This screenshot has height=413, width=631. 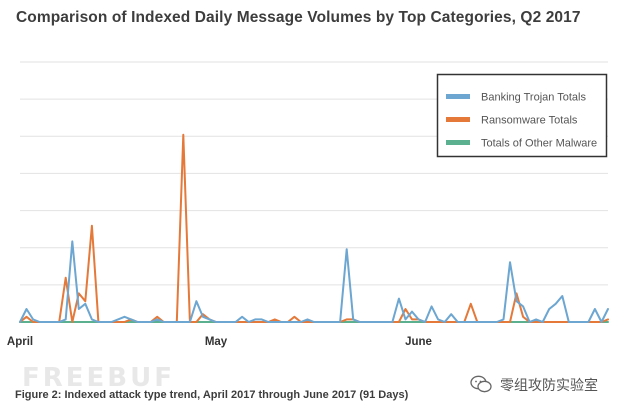 What do you see at coordinates (481, 384) in the screenshot?
I see `wechat-icon` at bounding box center [481, 384].